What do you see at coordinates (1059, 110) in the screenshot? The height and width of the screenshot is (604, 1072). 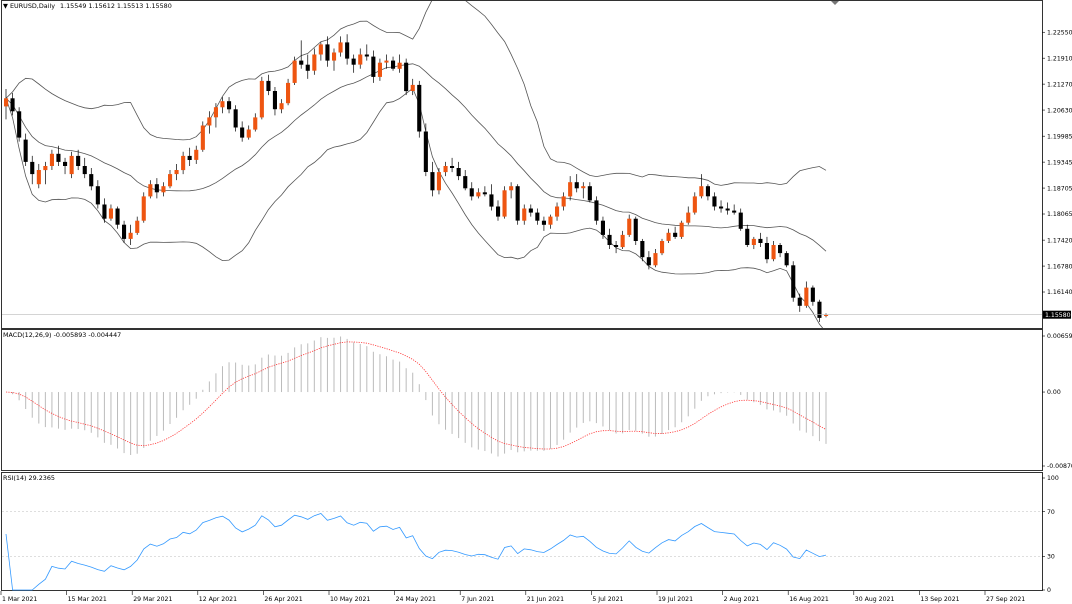 I see `price-tick-label: 1.20630` at bounding box center [1059, 110].